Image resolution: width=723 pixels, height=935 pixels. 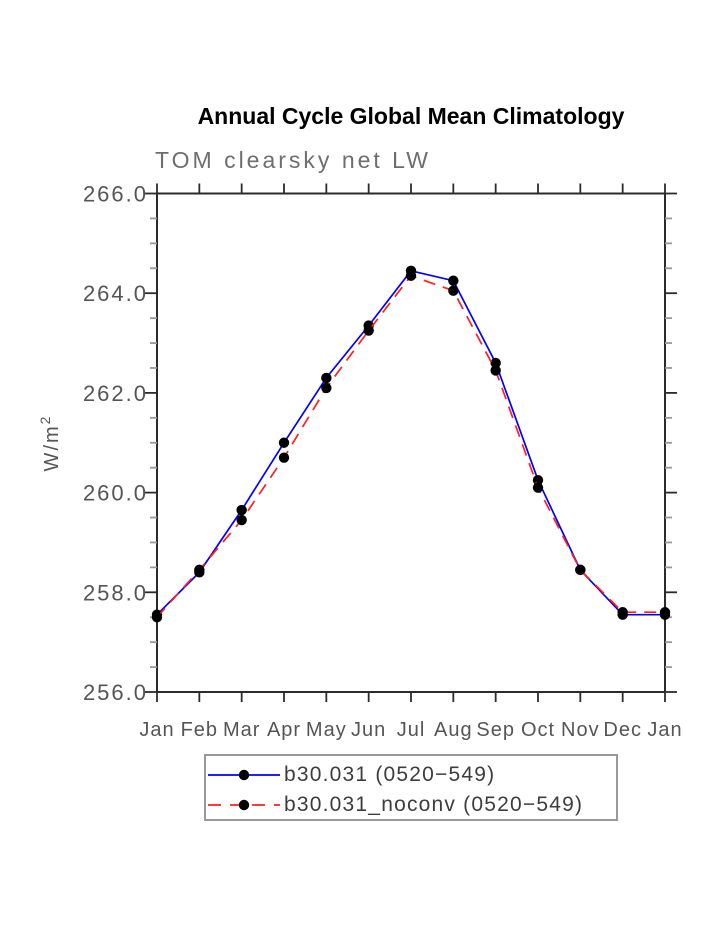 I want to click on y-tick-labels: 256.0 258.0 260.0 262.0 264.0 266.0, so click(x=115, y=444).